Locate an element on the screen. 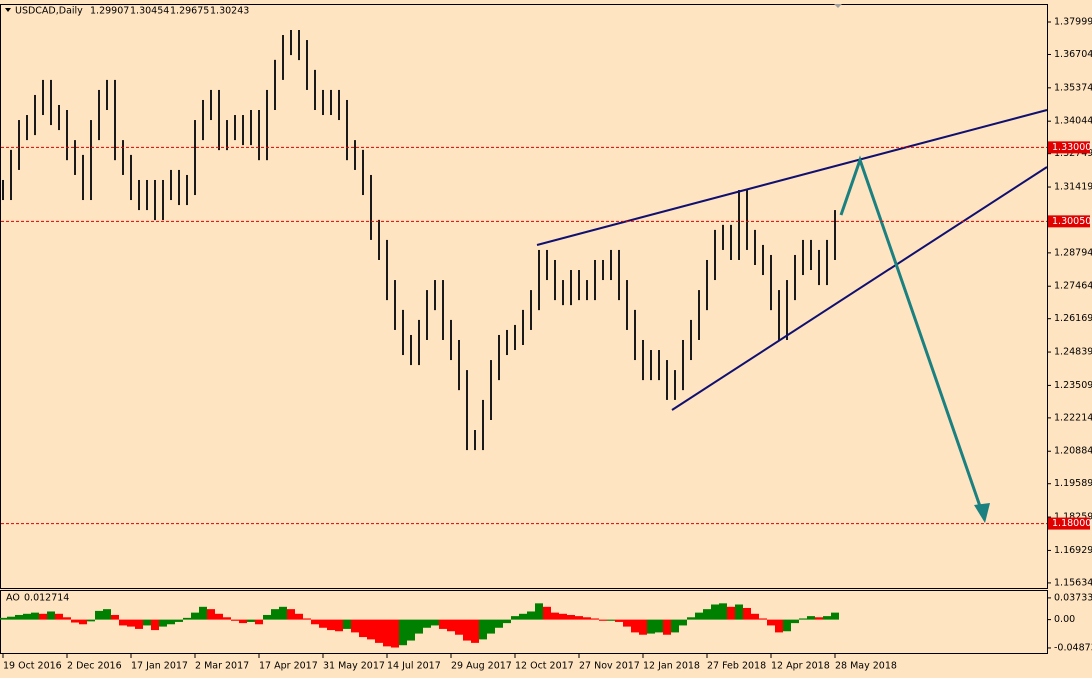 This screenshot has width=1092, height=678. indicator-value: 0.012714 is located at coordinates (46, 598).